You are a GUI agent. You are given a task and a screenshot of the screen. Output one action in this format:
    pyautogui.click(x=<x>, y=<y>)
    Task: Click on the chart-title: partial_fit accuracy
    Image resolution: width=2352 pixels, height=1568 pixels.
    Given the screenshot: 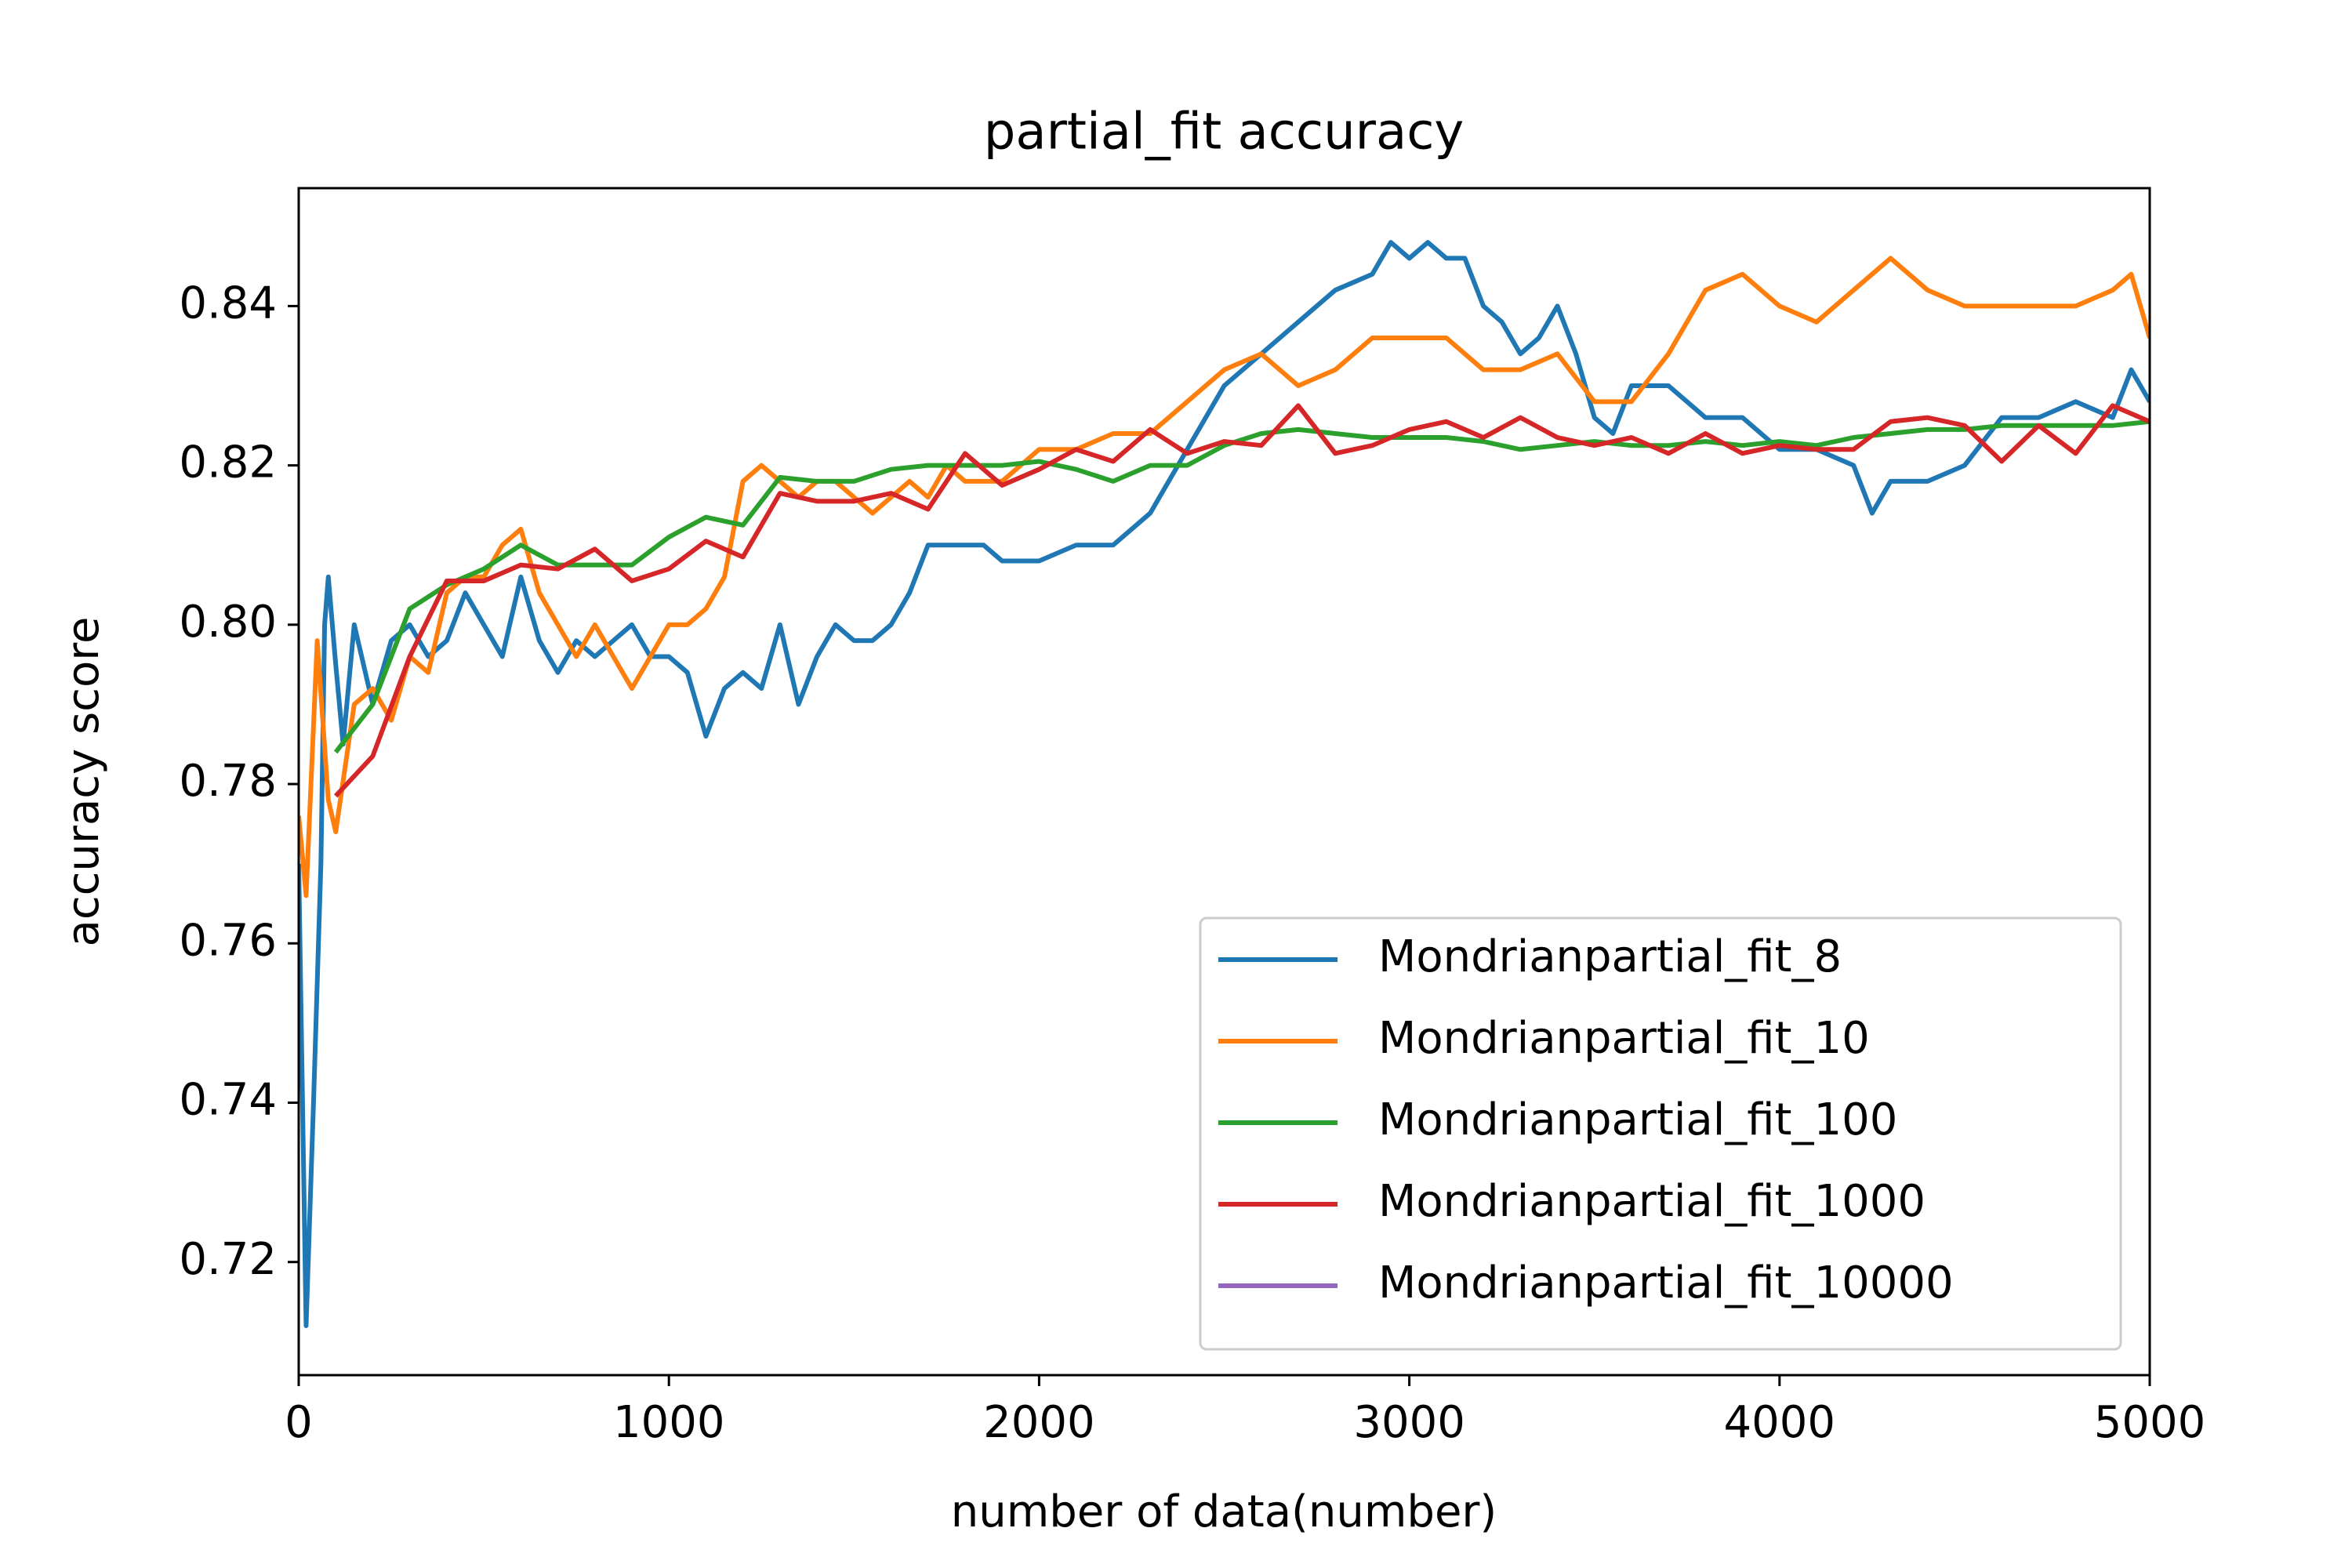 What is the action you would take?
    pyautogui.click(x=1224, y=132)
    